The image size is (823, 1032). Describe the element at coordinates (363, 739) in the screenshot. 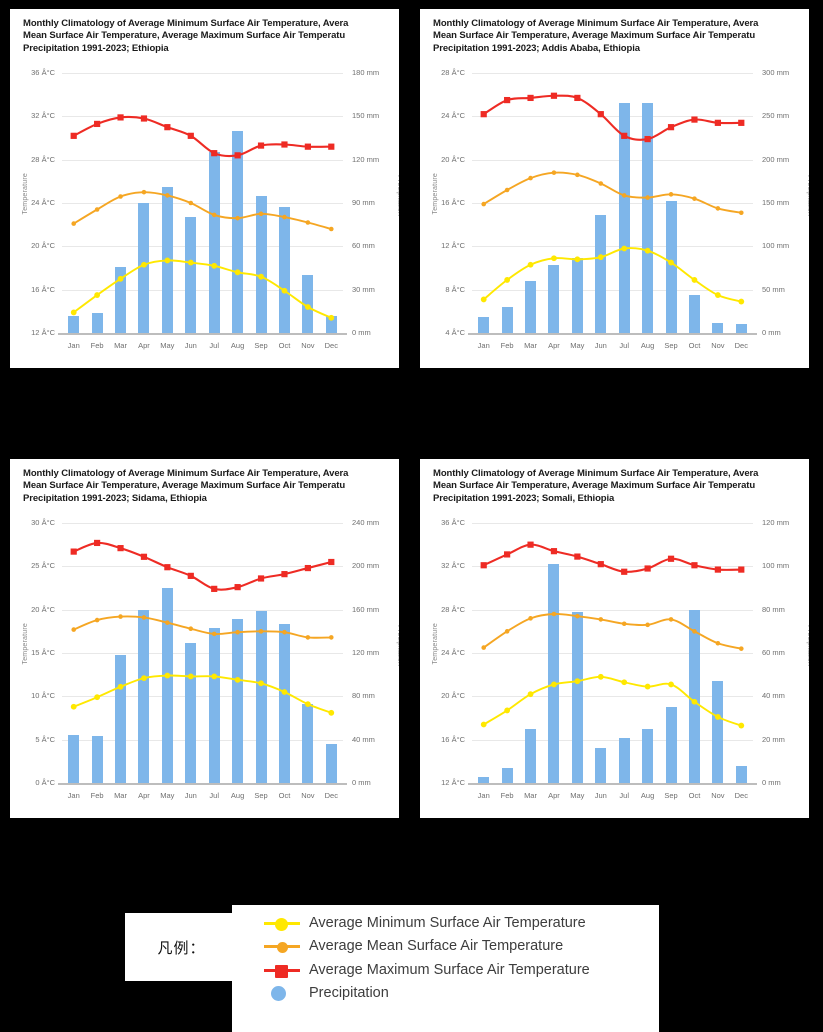

I see `y-axis-right-tick: 40 mm` at that location.